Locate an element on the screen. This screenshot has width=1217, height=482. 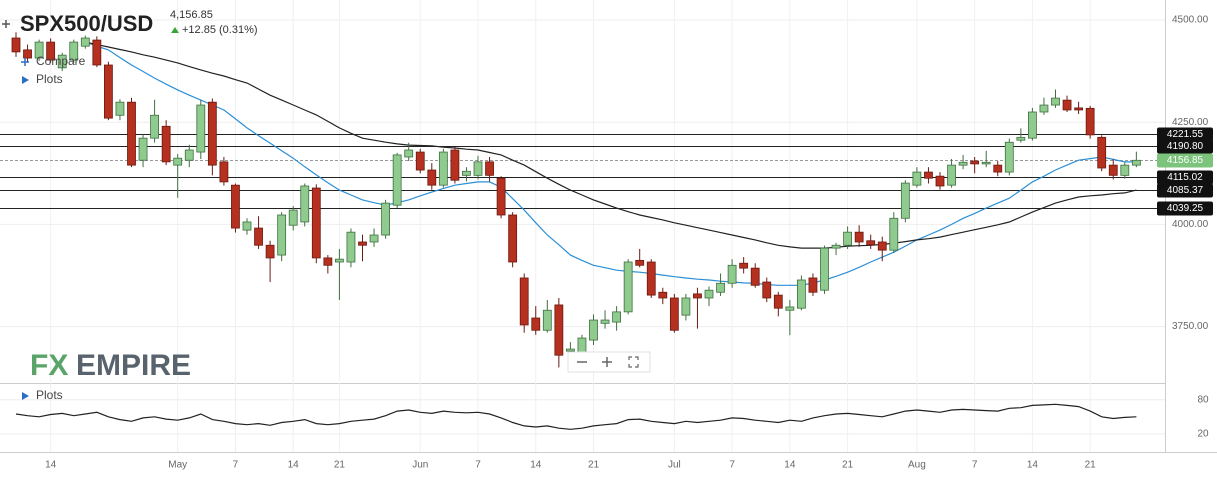
logo: FX EMPIRE is located at coordinates (110, 365).